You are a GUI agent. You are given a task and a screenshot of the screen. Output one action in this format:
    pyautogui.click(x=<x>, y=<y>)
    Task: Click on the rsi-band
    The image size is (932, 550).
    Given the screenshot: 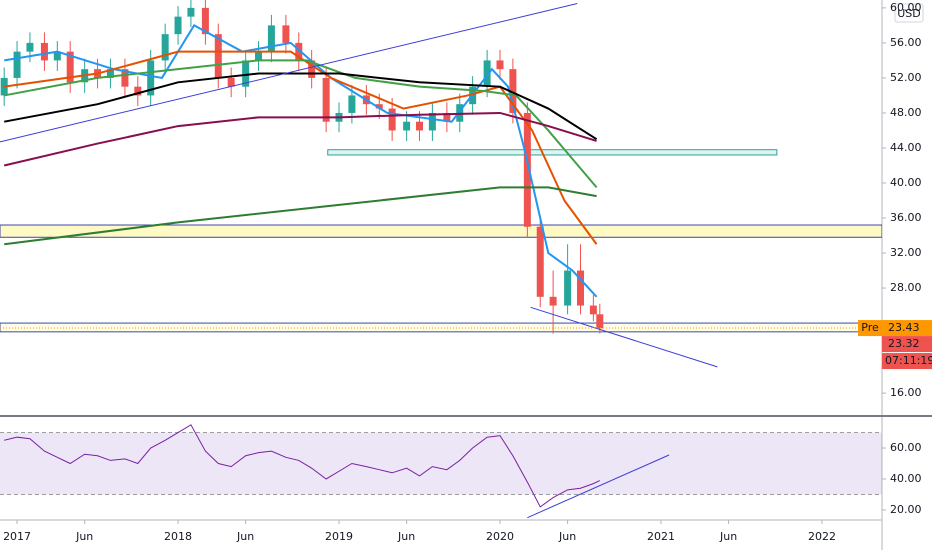 What is the action you would take?
    pyautogui.click(x=441, y=463)
    